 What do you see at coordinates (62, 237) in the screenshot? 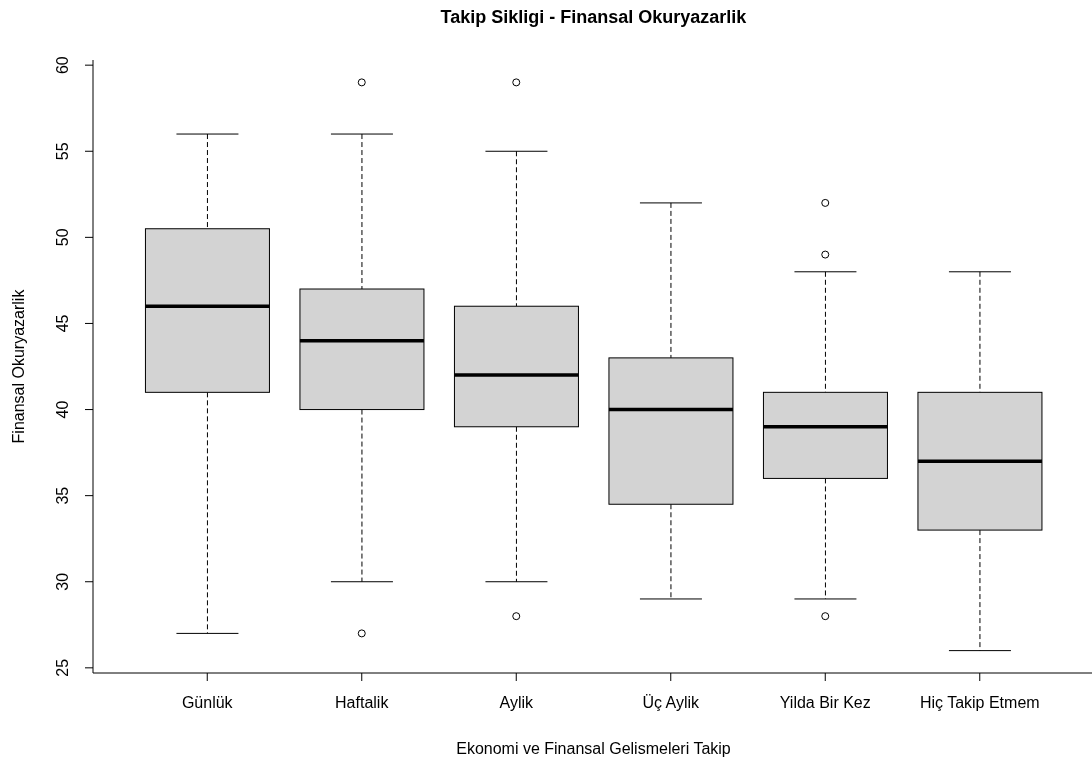
I see `y-tick-label: 50` at bounding box center [62, 237].